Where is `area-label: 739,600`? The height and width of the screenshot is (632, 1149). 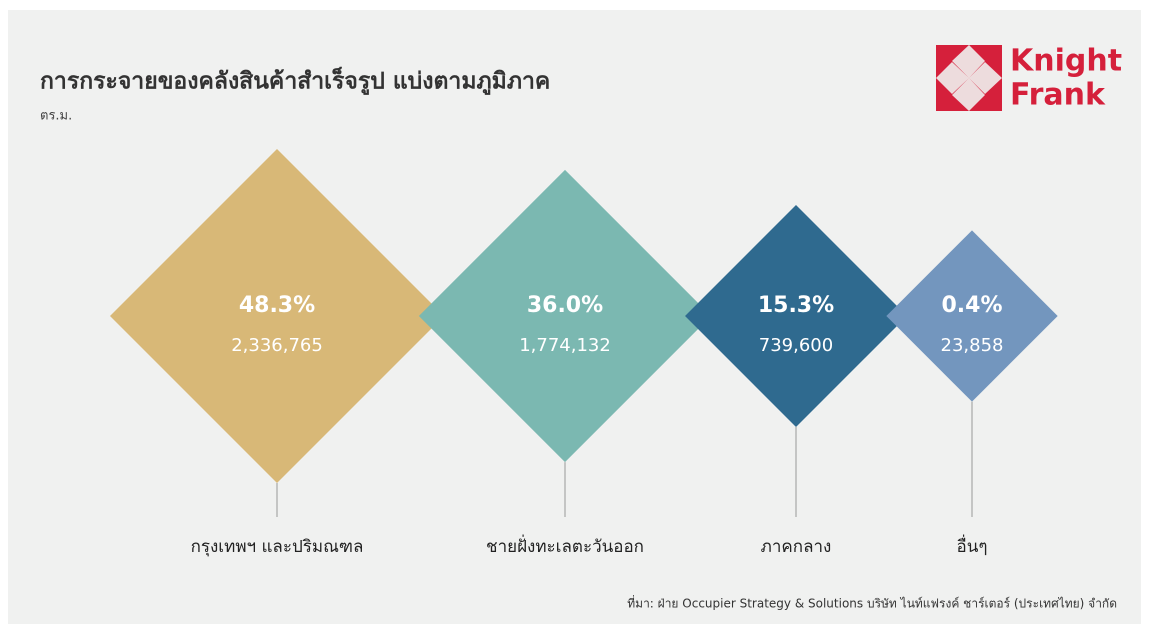 area-label: 739,600 is located at coordinates (796, 345).